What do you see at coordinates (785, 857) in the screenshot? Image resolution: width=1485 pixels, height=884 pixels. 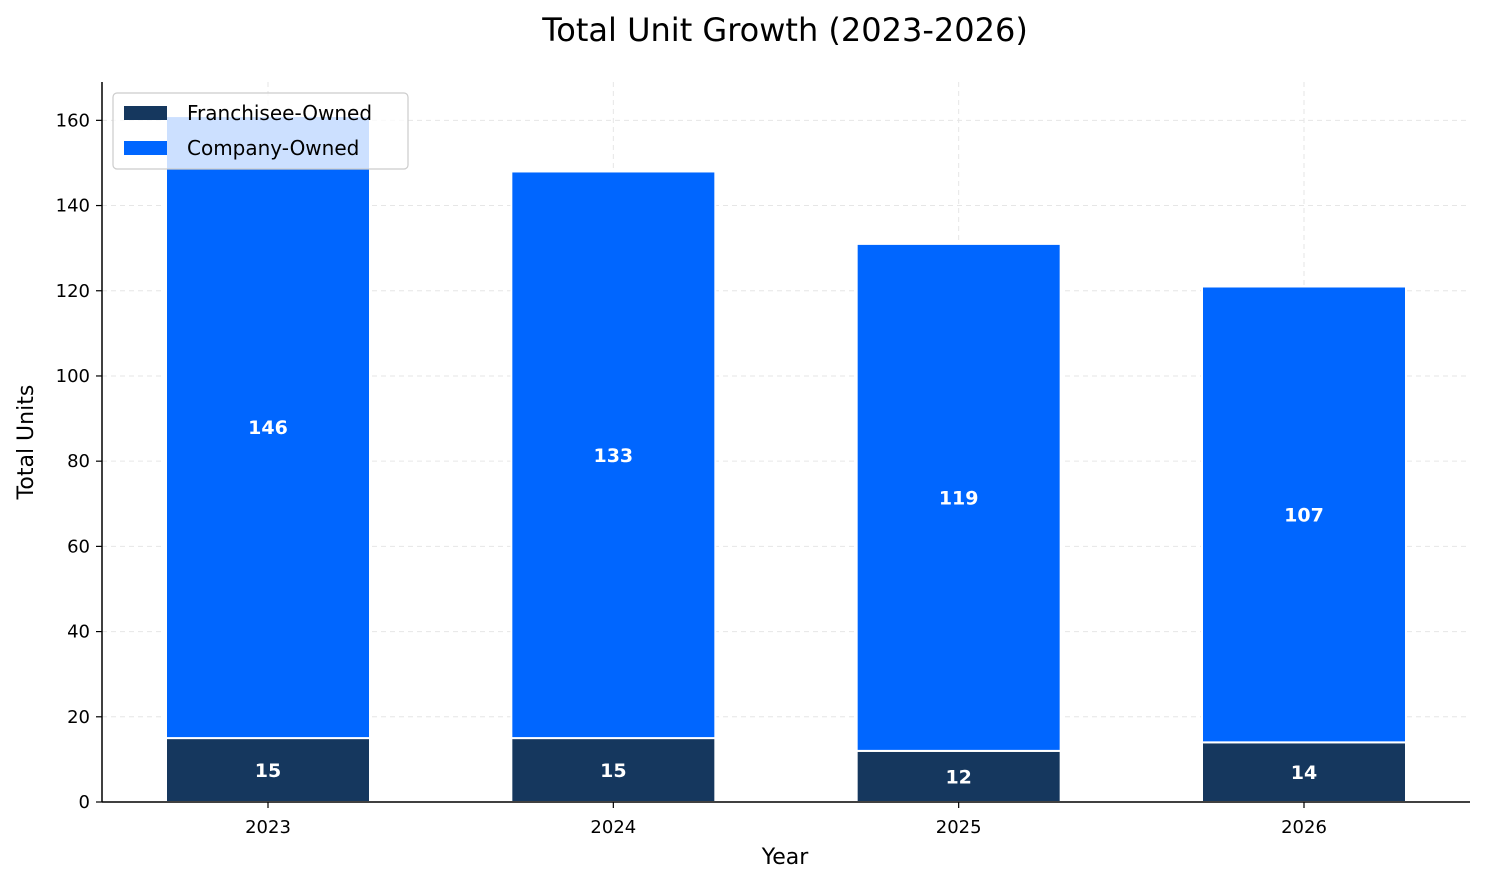 I see `x-axis-label: Year` at bounding box center [785, 857].